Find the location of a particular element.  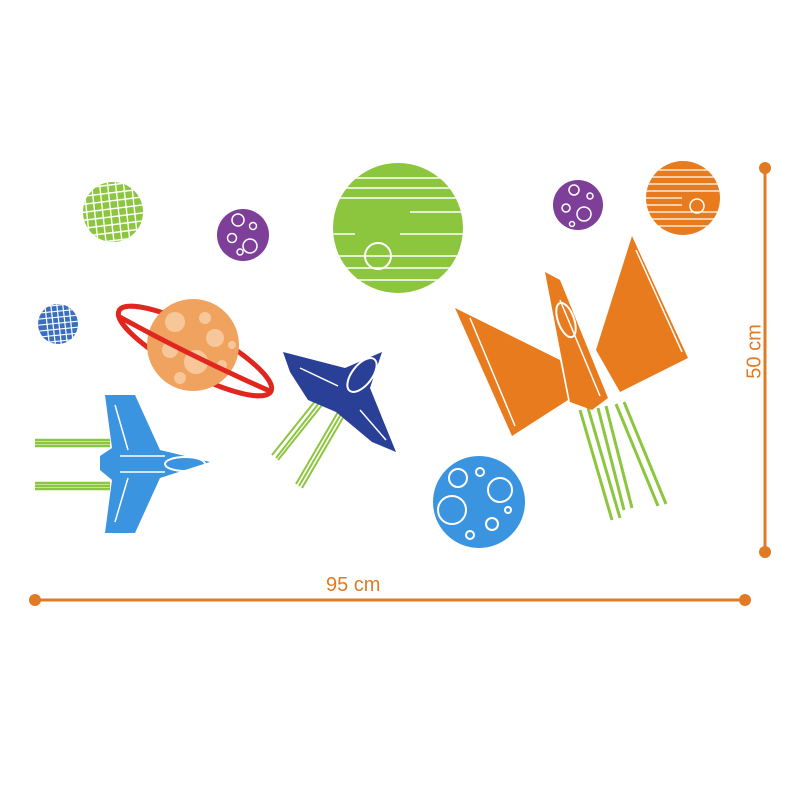

height-dimension-label: 50 cm is located at coordinates (754, 351).